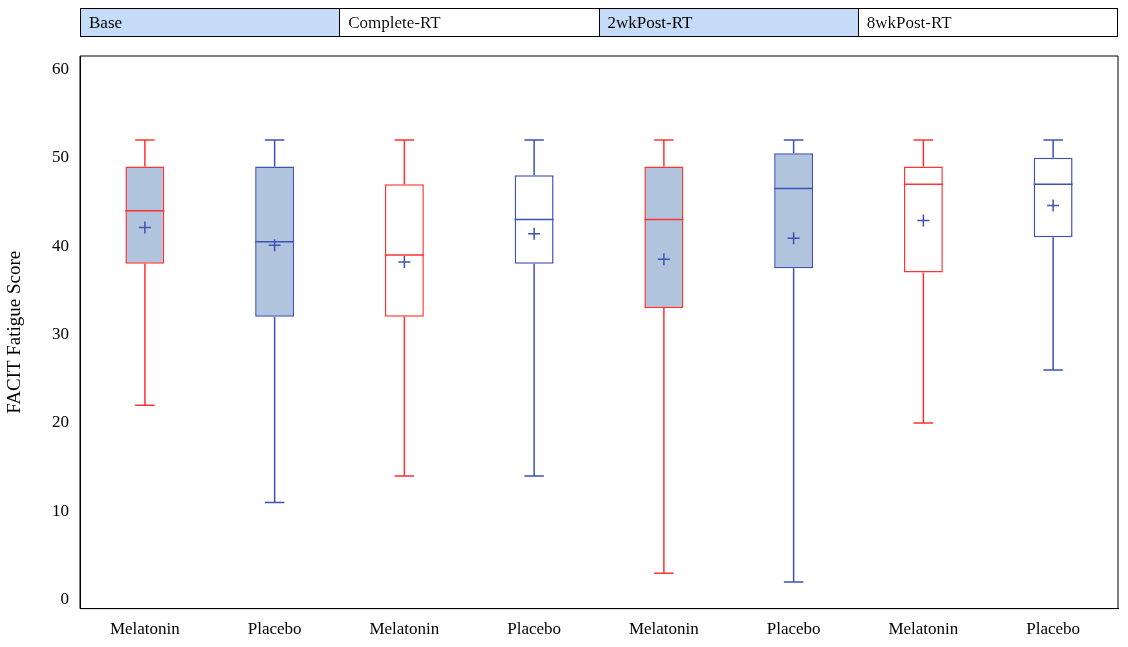 Image resolution: width=1128 pixels, height=647 pixels. Describe the element at coordinates (728, 22) in the screenshot. I see `text: 2wkPost-RT` at that location.